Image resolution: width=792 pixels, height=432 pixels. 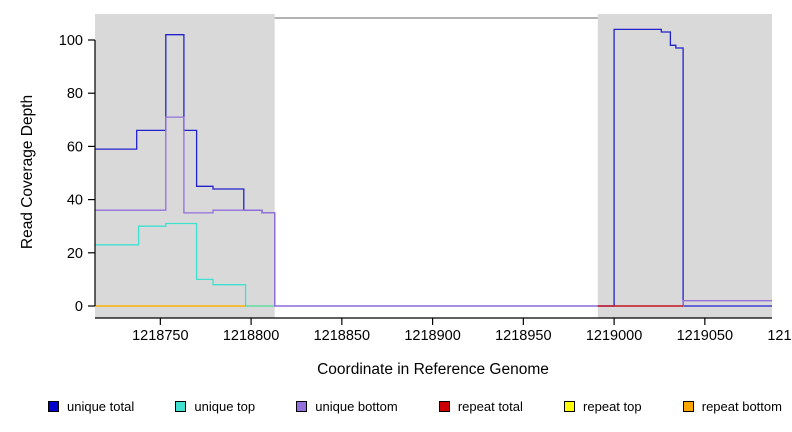 What do you see at coordinates (75, 94) in the screenshot?
I see `svg-text: 80` at bounding box center [75, 94].